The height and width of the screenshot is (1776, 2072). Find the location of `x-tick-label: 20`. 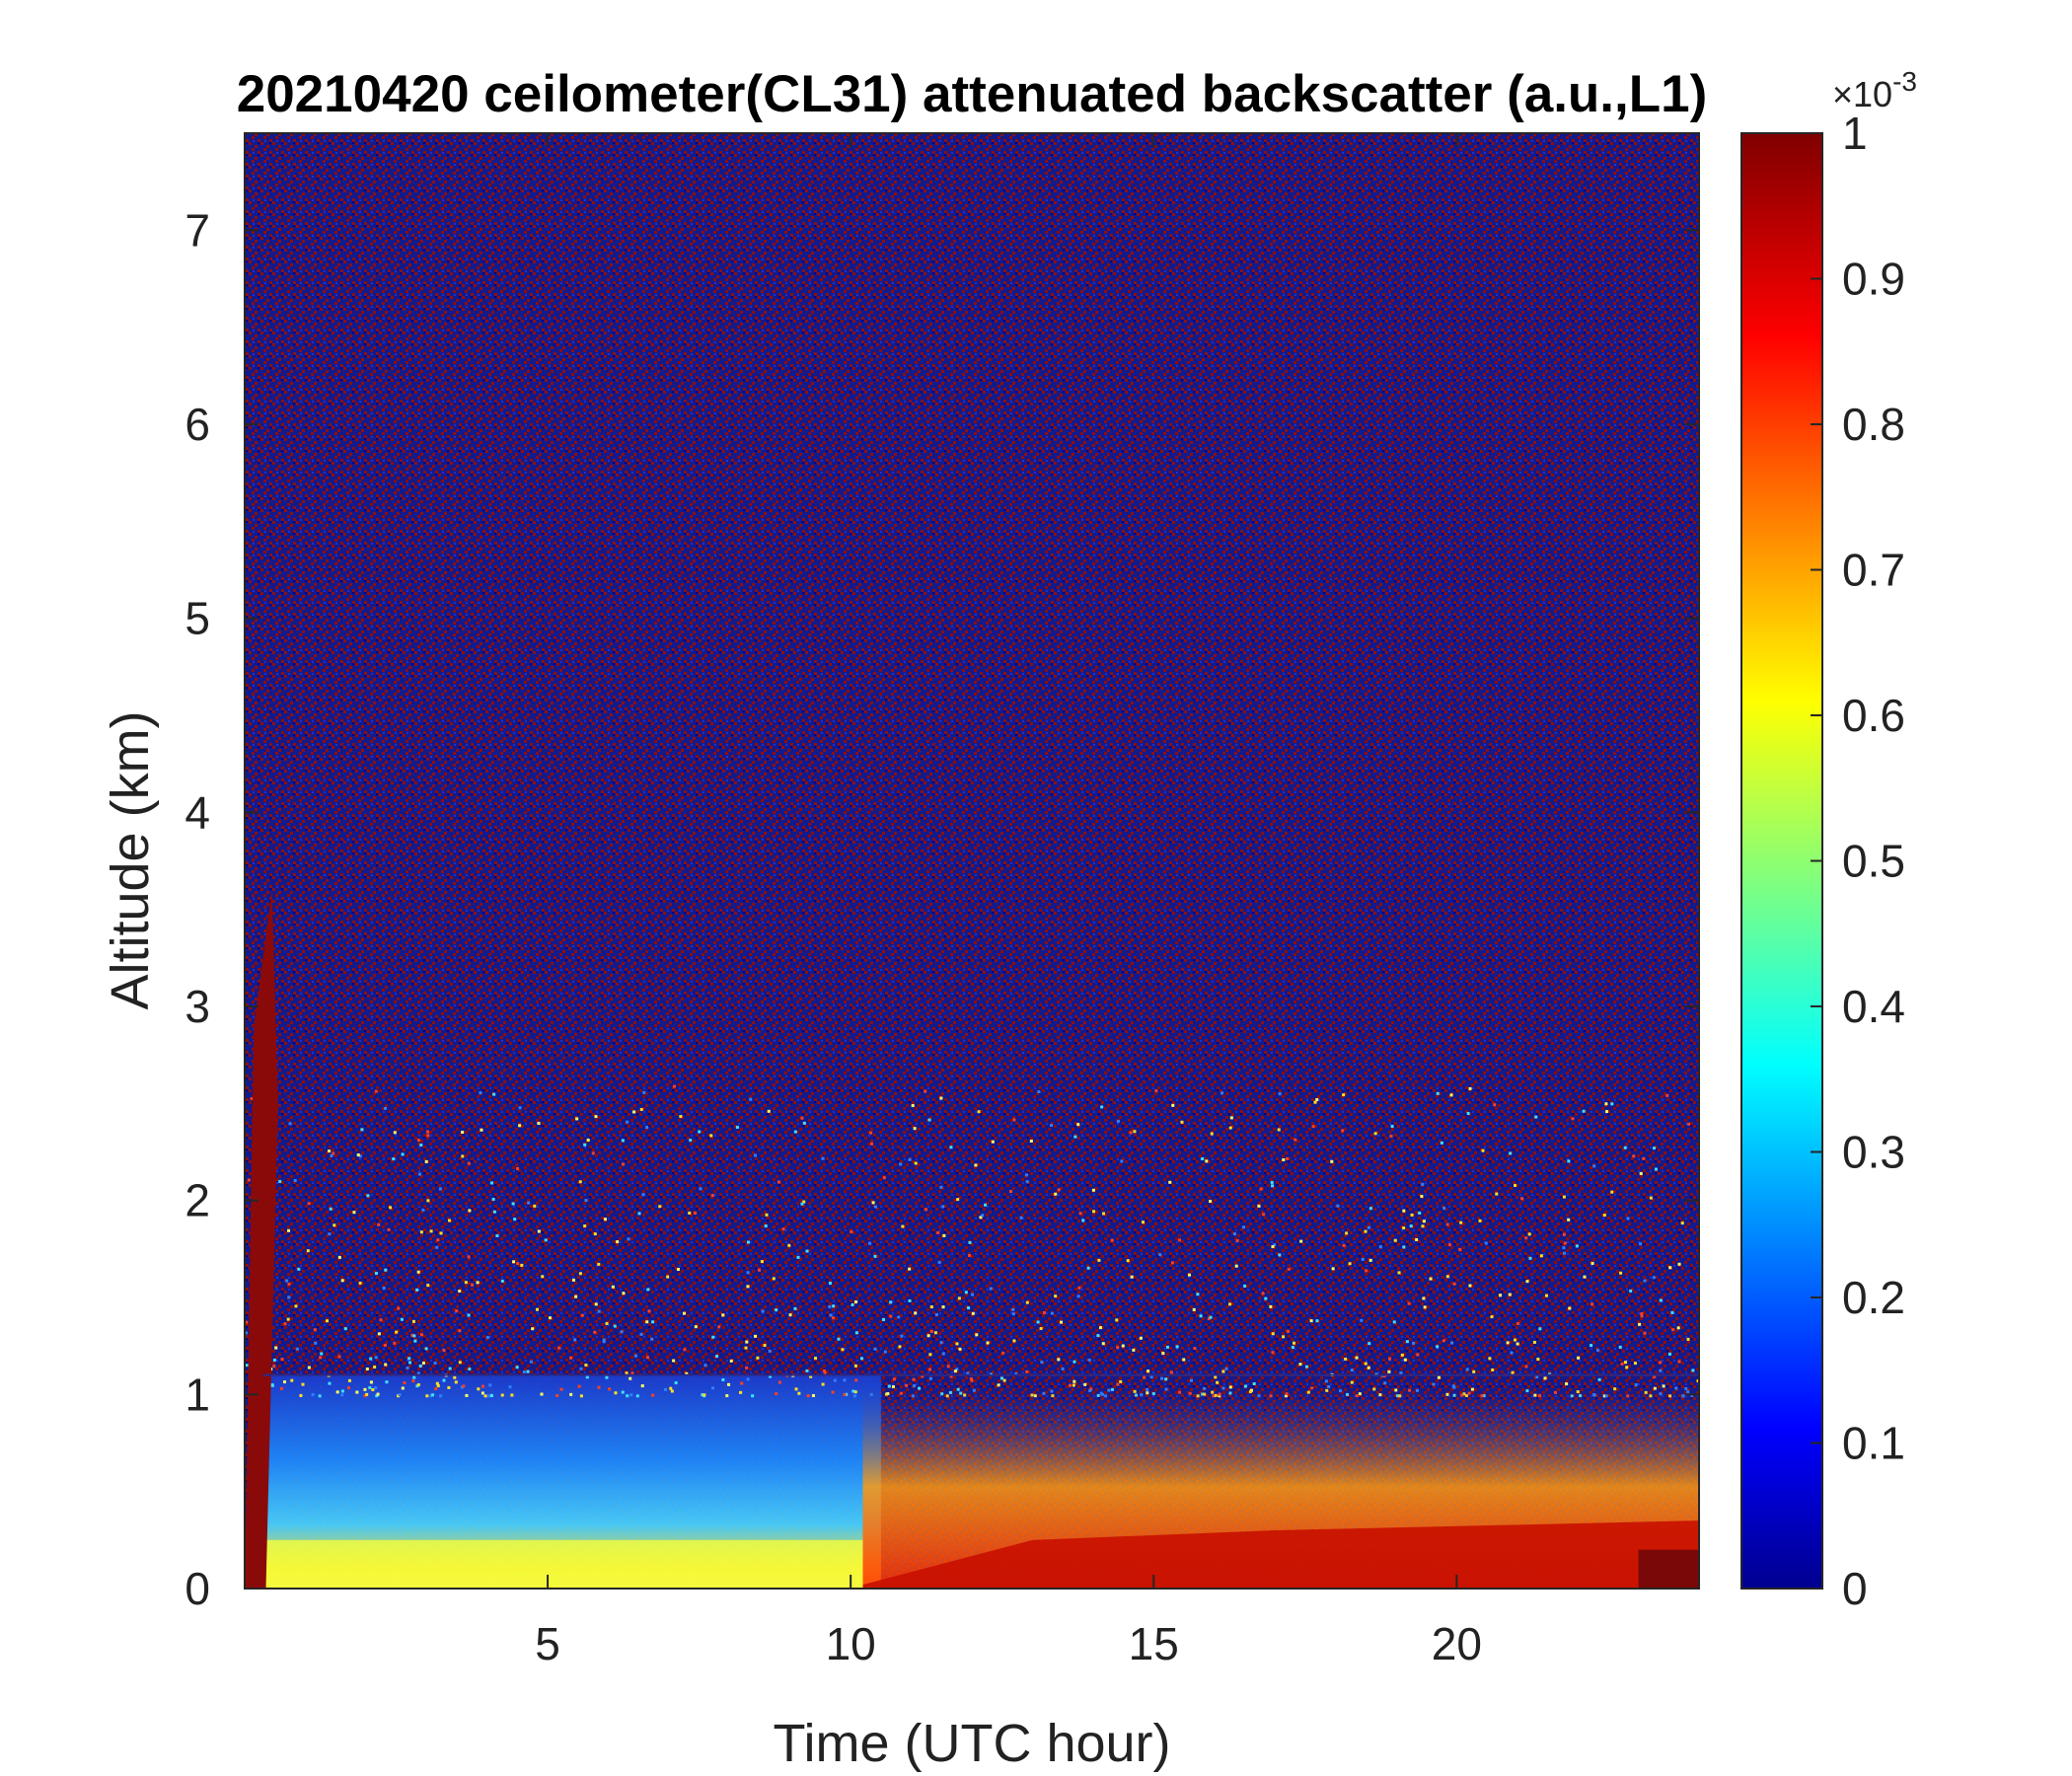

x-tick-label: 20 is located at coordinates (1457, 1644).